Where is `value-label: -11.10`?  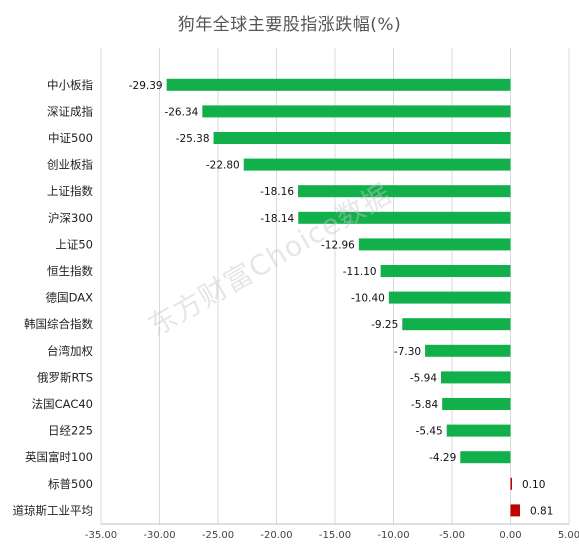 value-label: -11.10 is located at coordinates (360, 272).